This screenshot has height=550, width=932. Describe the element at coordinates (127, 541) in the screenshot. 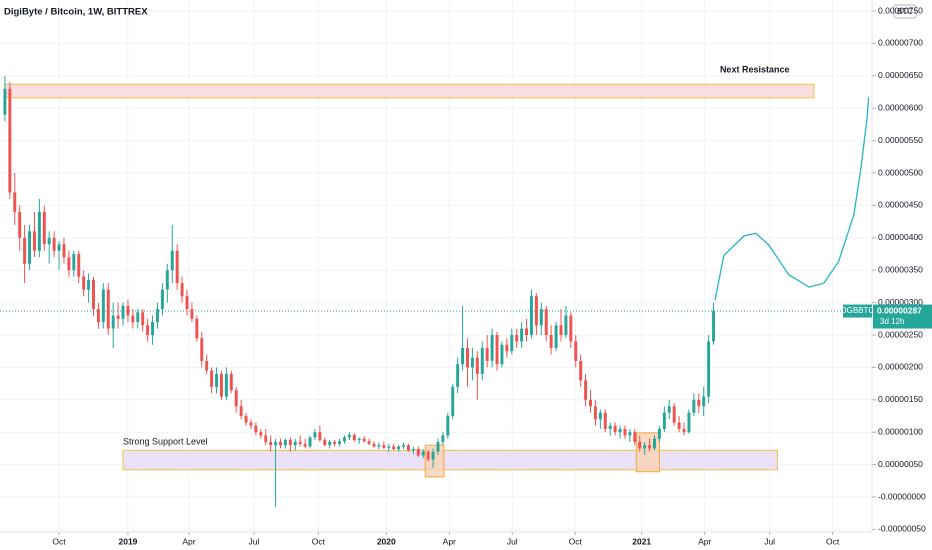

I see `x-tick-label: 2019` at that location.